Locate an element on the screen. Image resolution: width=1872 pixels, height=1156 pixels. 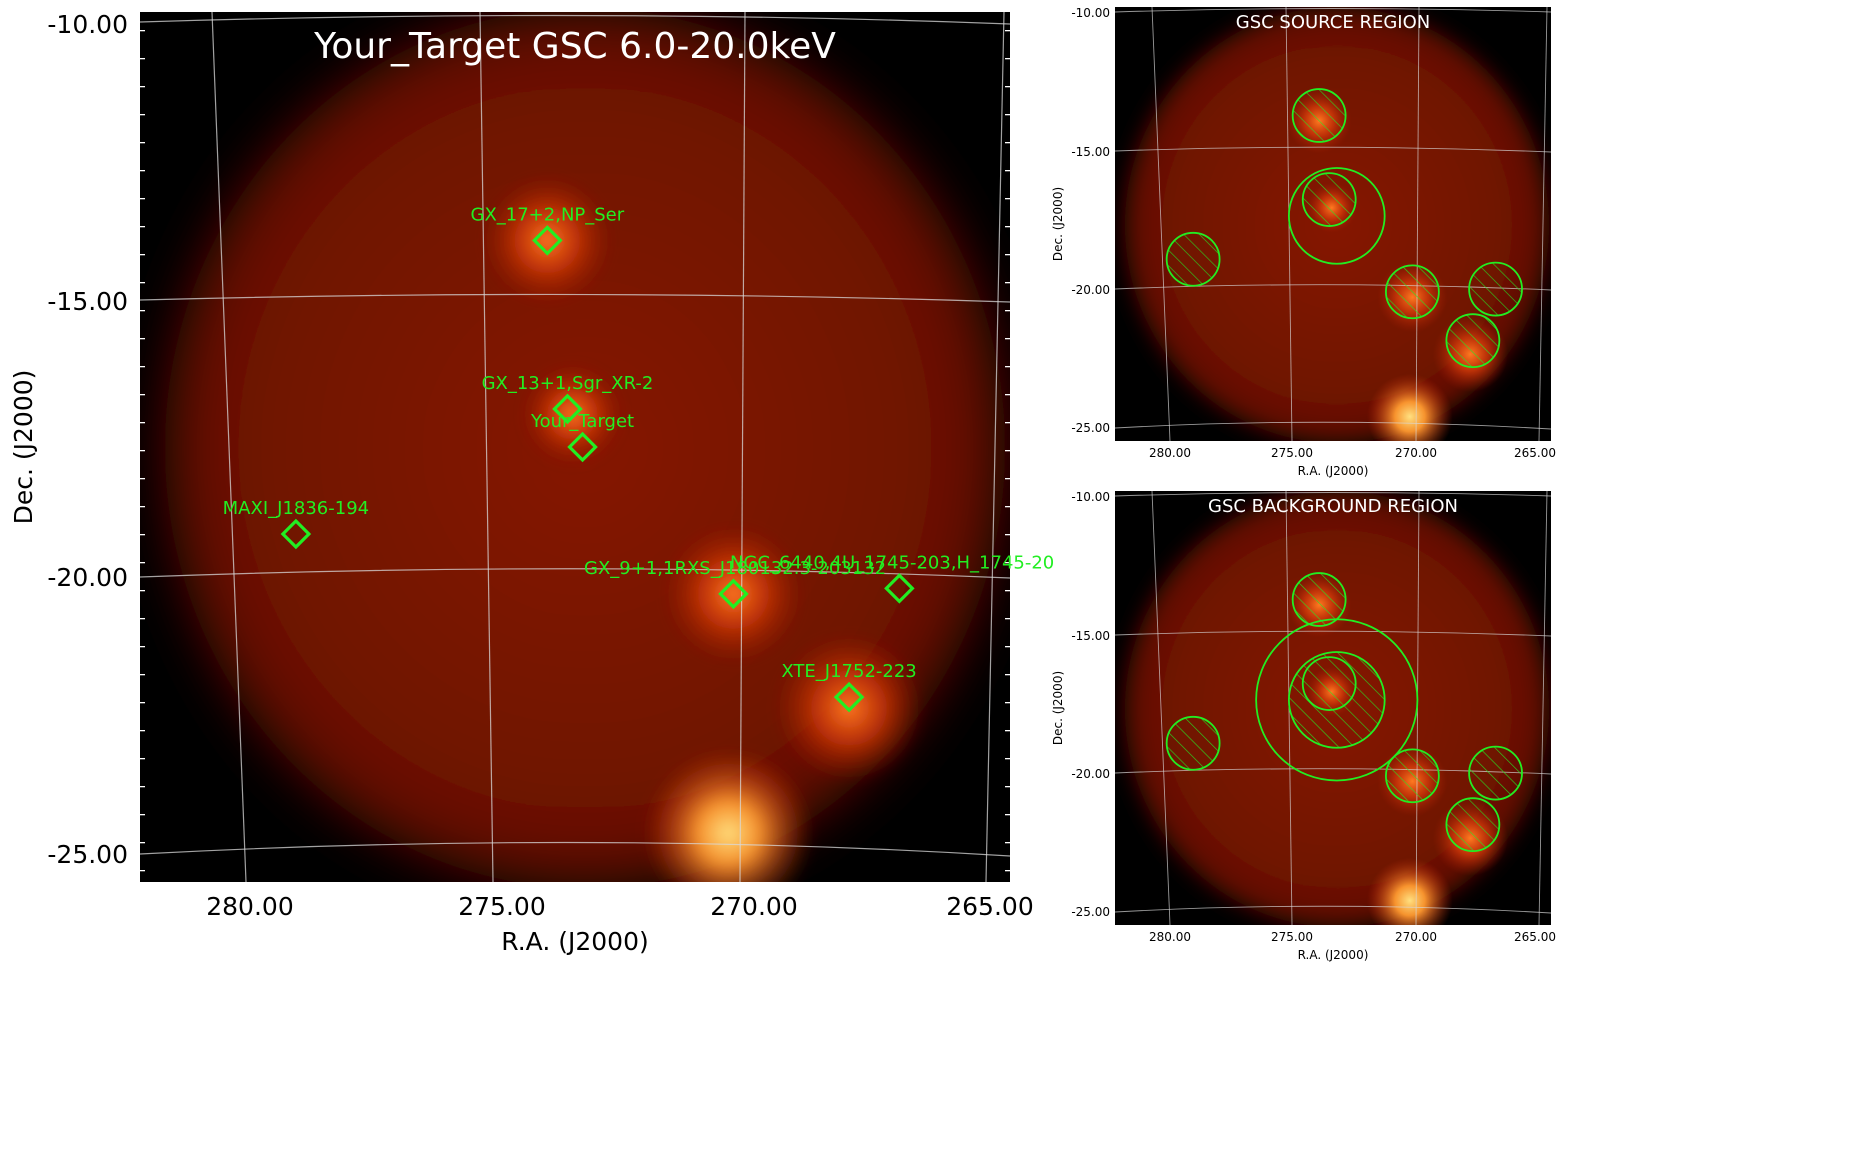
source-label: GX_17+2,NP_Ser is located at coordinates (548, 214).